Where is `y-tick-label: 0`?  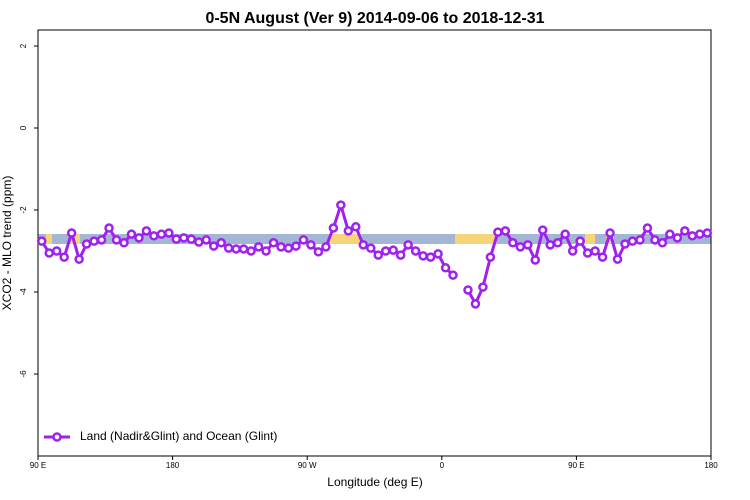 y-tick-label: 0 is located at coordinates (23, 127).